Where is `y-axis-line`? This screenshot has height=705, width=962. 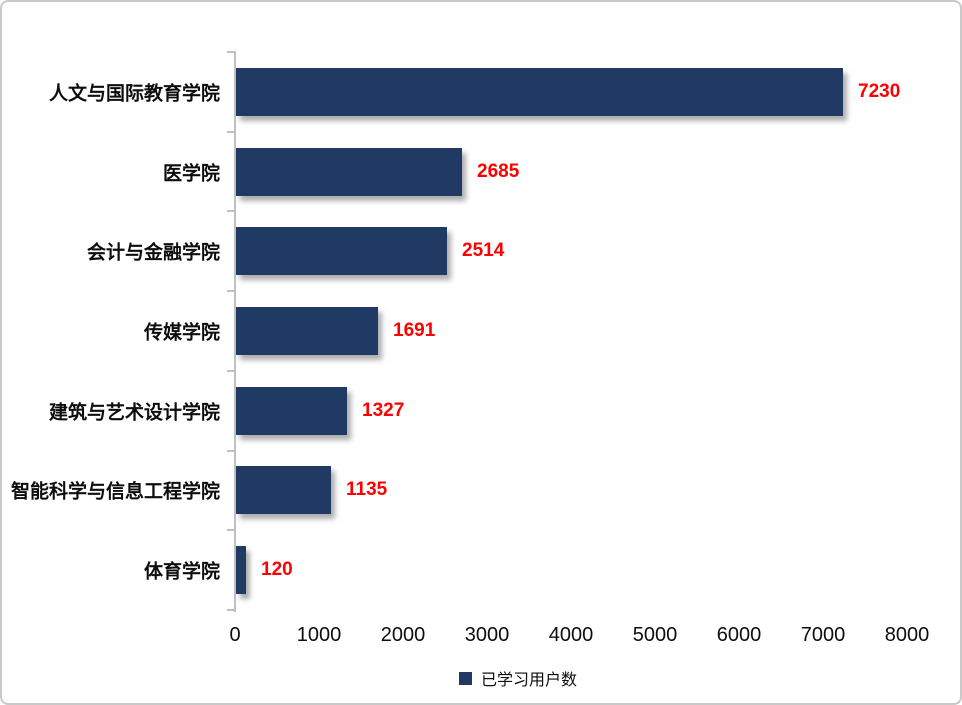 y-axis-line is located at coordinates (235, 331).